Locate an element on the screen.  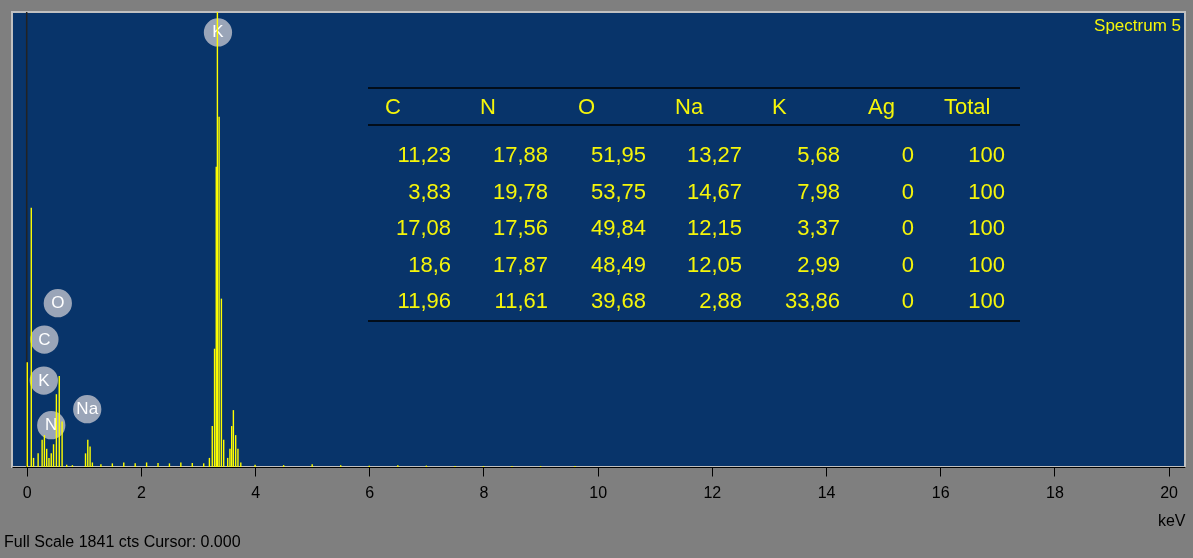
x-tick-label: 8 is located at coordinates (484, 492).